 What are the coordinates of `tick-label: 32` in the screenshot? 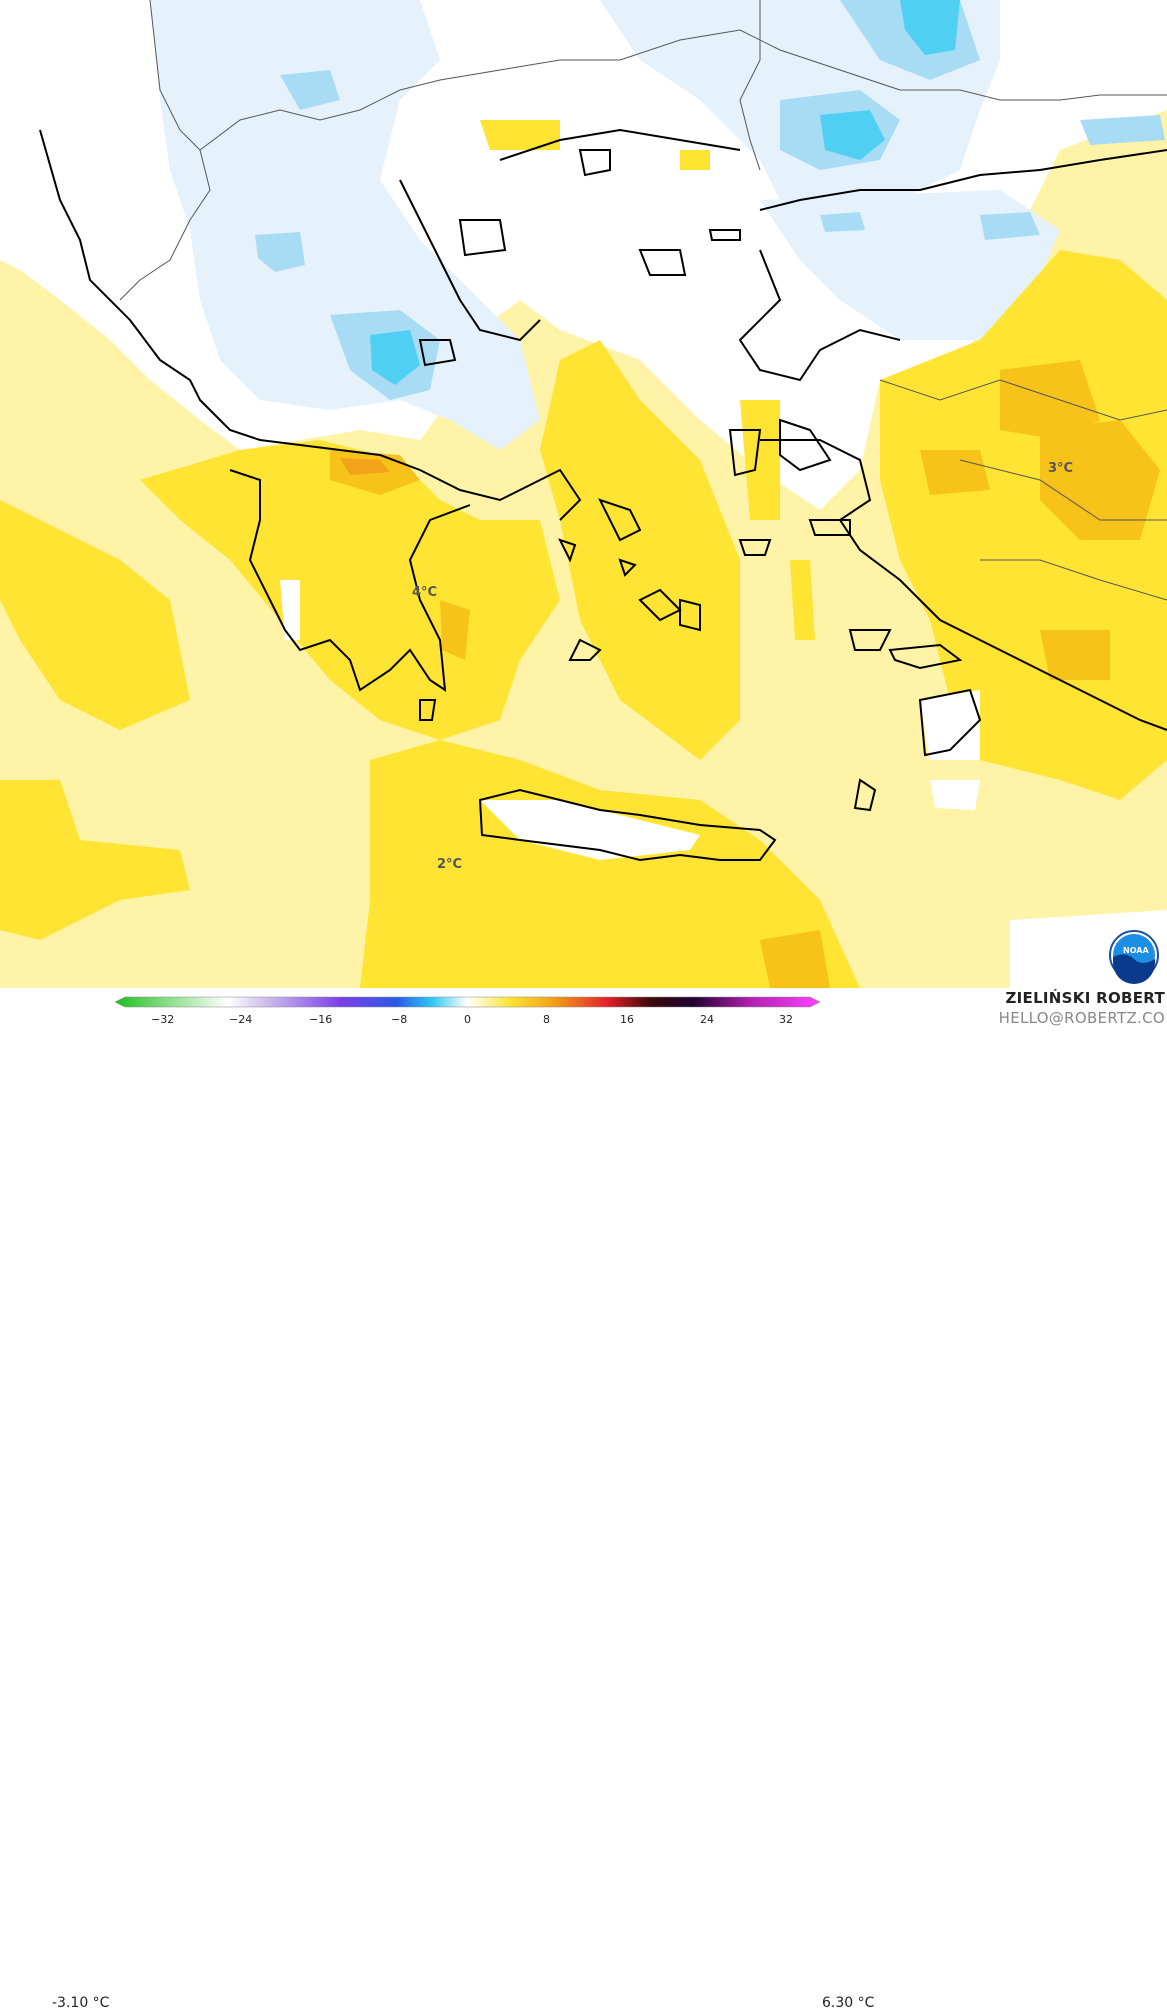 It's located at (786, 1019).